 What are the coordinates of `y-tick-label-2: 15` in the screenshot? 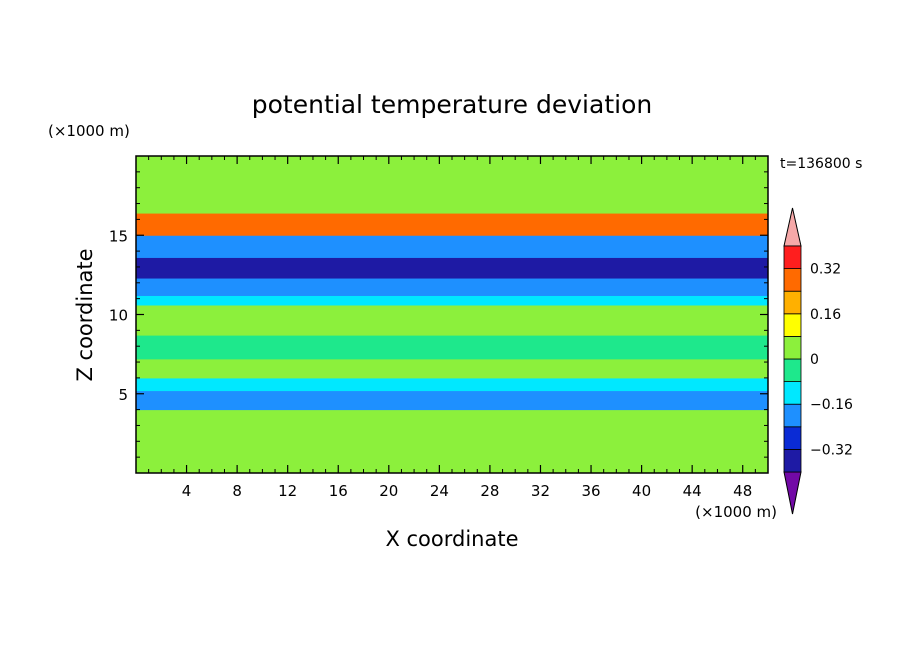 It's located at (118, 236).